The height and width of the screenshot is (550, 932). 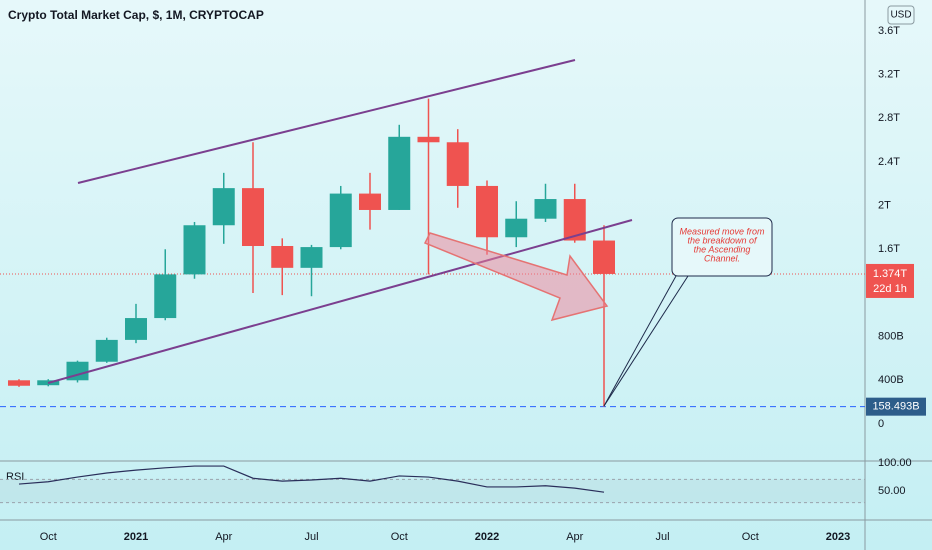 I want to click on y-tick-label: 3.6T, so click(x=889, y=31).